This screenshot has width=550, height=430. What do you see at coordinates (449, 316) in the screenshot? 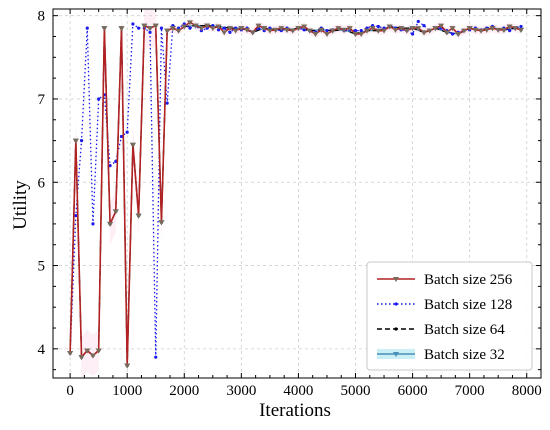
I see `legend-box` at bounding box center [449, 316].